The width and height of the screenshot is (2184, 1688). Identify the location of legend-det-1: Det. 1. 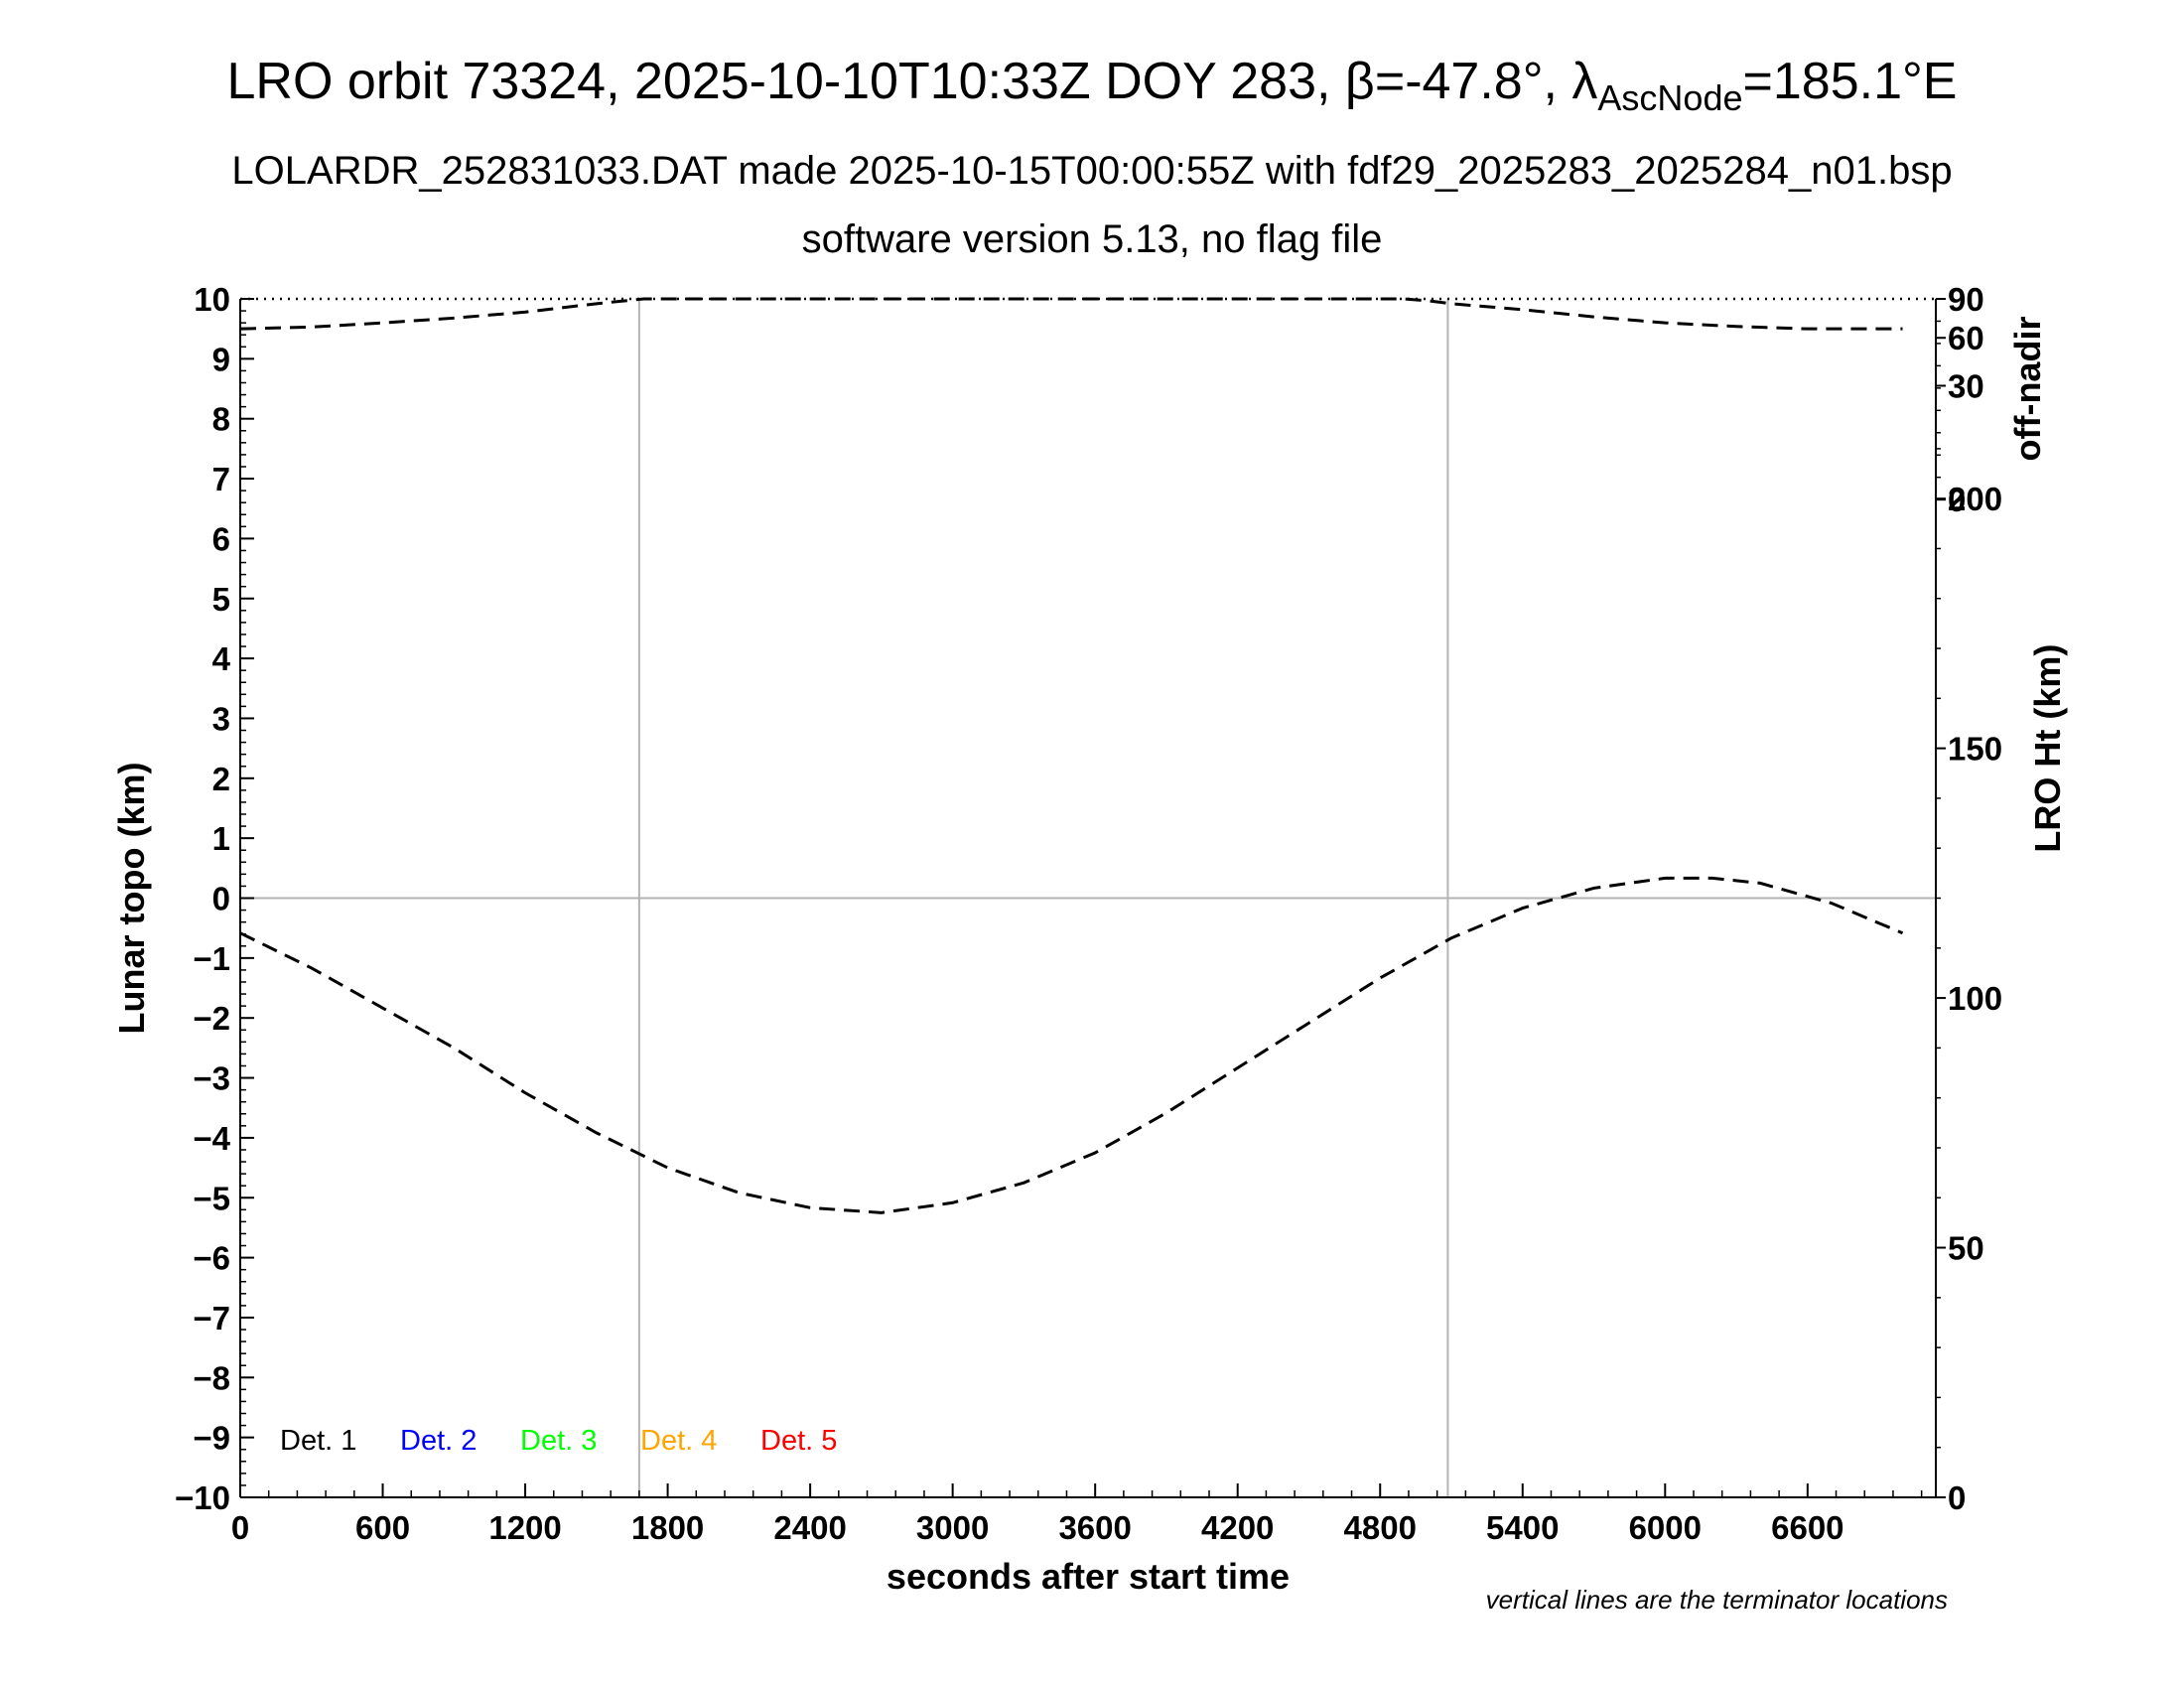
(318, 1441).